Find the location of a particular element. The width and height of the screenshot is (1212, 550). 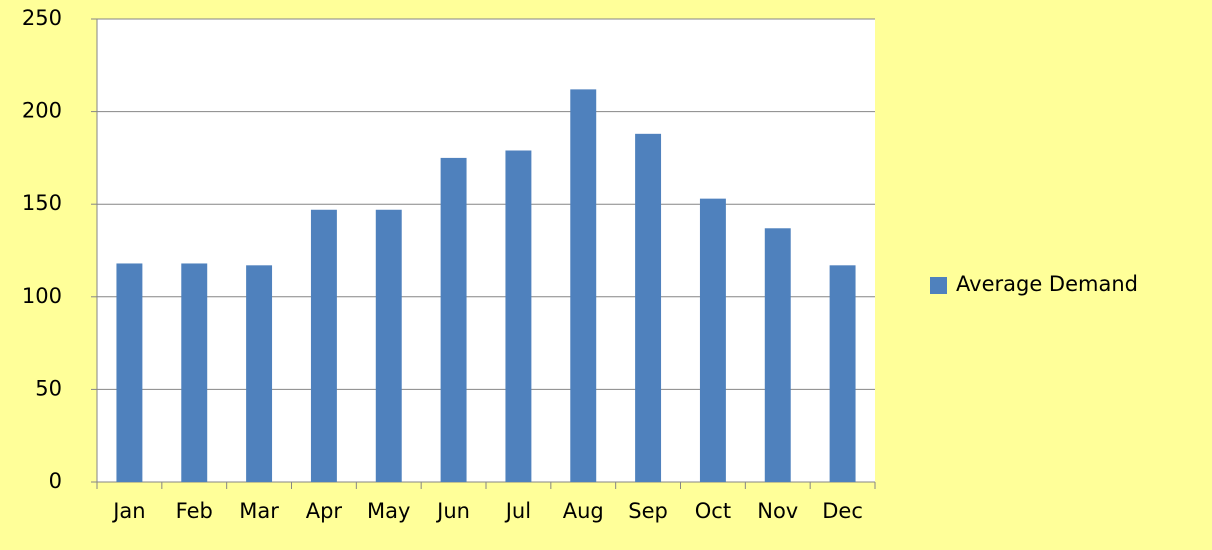

x-tick-label: Apr is located at coordinates (324, 511).